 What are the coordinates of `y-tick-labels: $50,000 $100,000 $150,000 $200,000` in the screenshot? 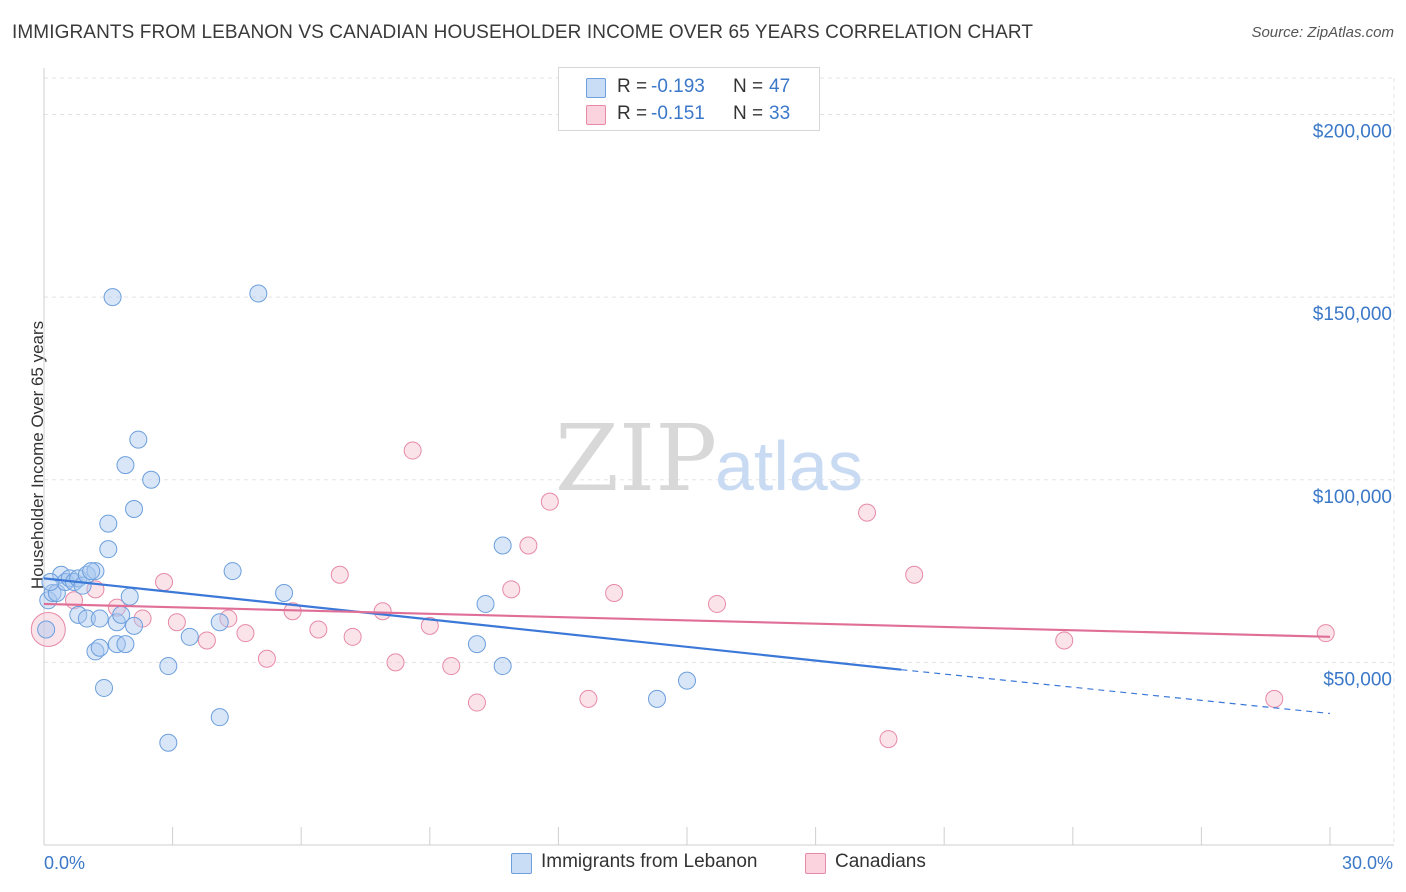 It's located at (1352, 406).